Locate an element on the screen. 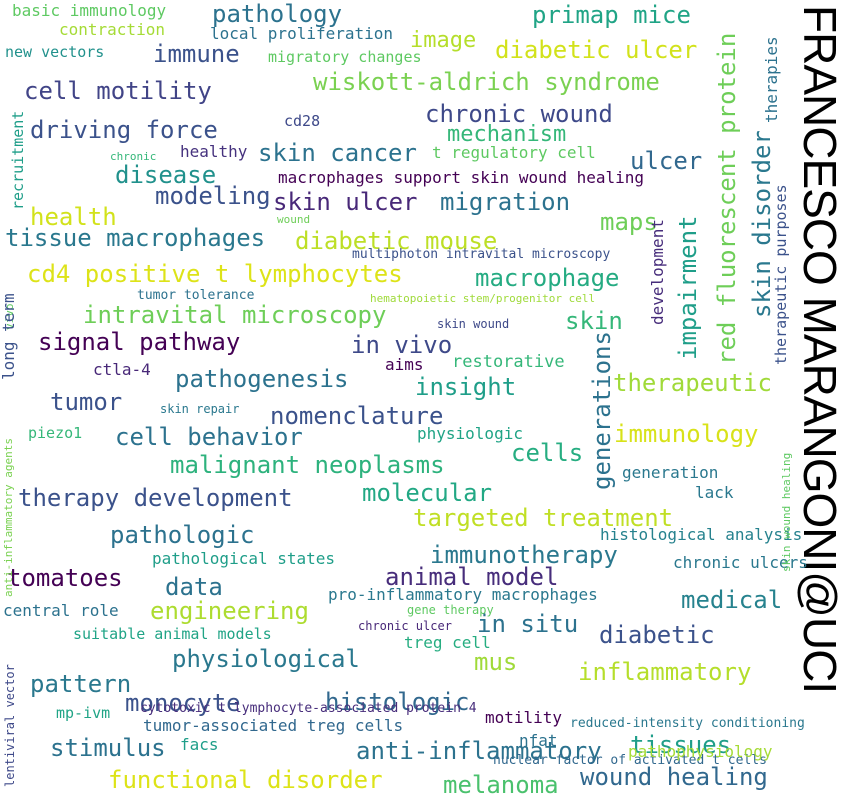  cloud-word: ulcer is located at coordinates (666, 161).